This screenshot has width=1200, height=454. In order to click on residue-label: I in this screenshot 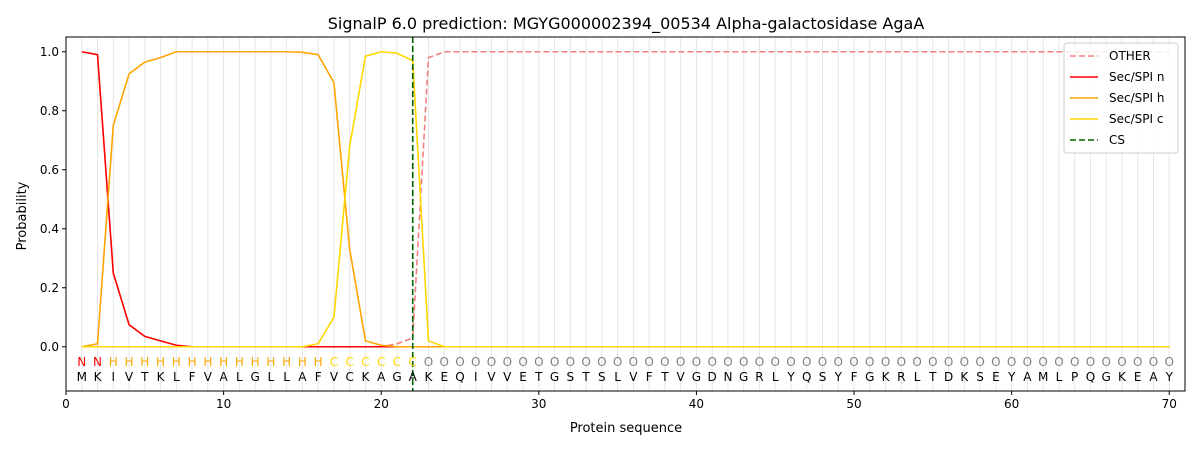, I will do `click(114, 377)`.